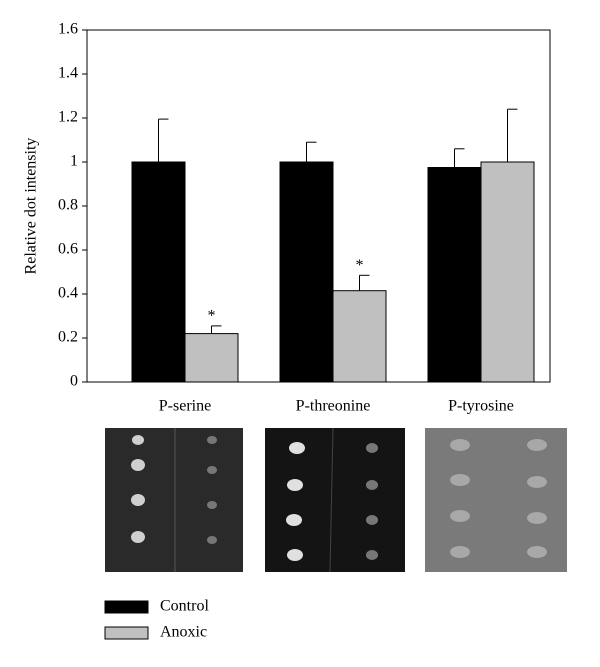 This screenshot has width=600, height=667. I want to click on x-tick-label: P-threonine, so click(333, 406).